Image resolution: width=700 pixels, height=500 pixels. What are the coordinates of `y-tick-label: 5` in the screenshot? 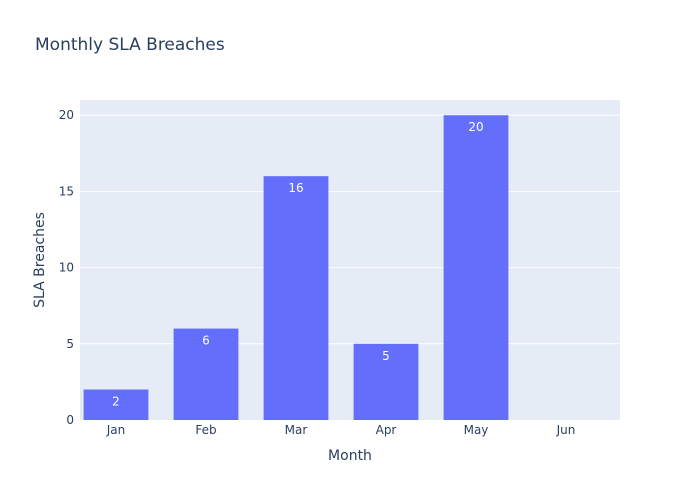 It's located at (70, 344).